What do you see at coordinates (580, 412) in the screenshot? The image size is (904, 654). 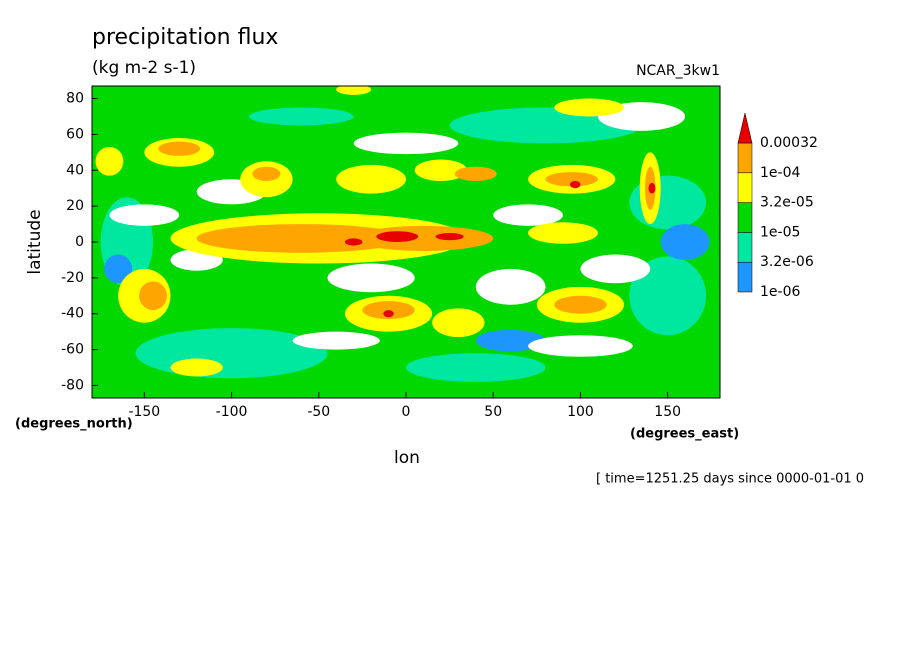 I see `x-tick-label: 100` at bounding box center [580, 412].